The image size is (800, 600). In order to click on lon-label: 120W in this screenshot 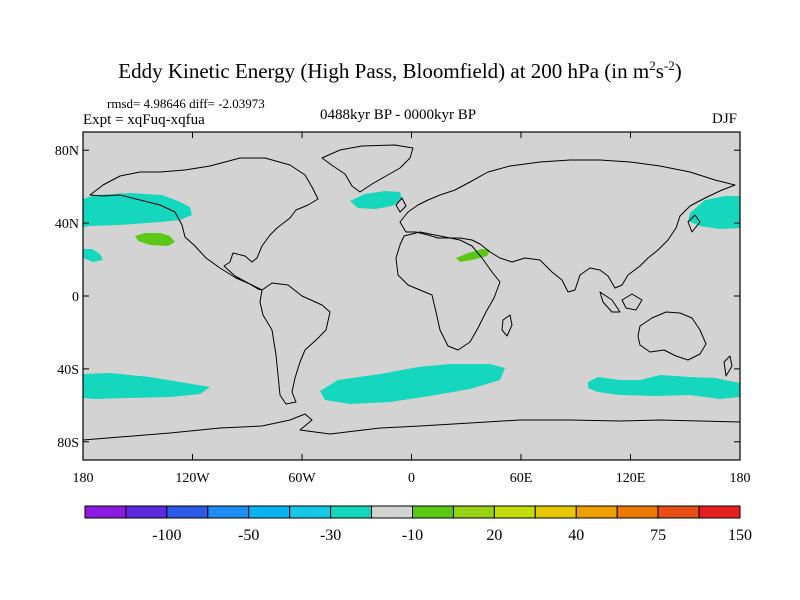, I will do `click(192, 478)`.